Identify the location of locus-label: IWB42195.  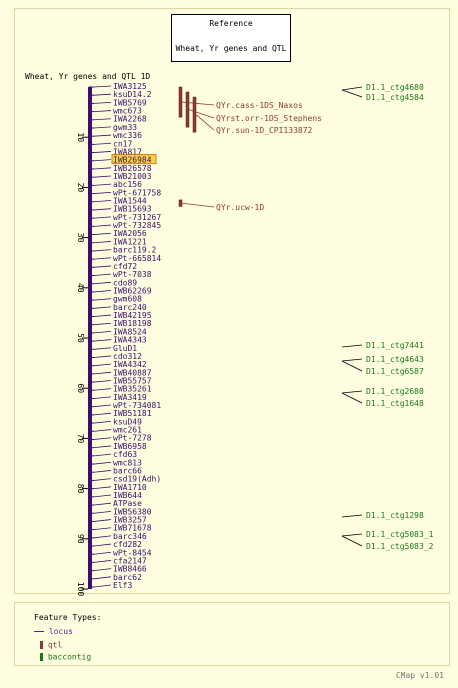
(132, 315).